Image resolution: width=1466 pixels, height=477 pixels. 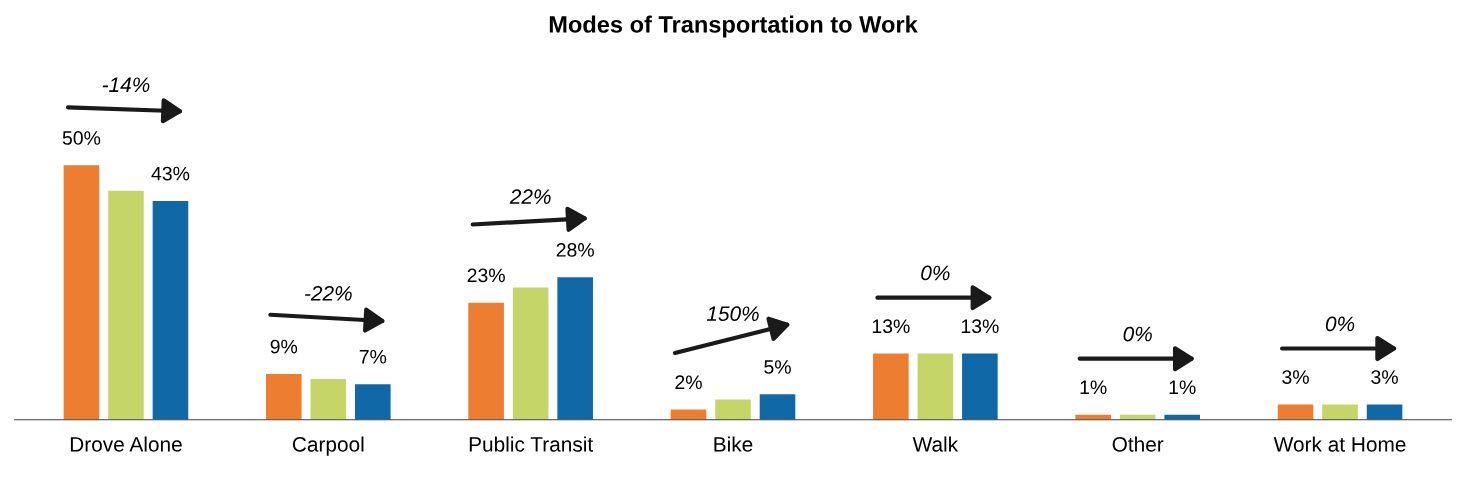 I want to click on data-label: 28%, so click(x=575, y=250).